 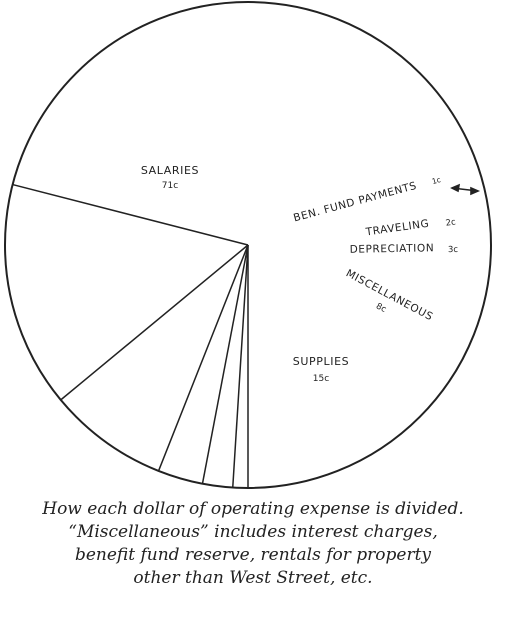 What do you see at coordinates (170, 186) in the screenshot?
I see `slice-label-salaries-value: 71c` at bounding box center [170, 186].